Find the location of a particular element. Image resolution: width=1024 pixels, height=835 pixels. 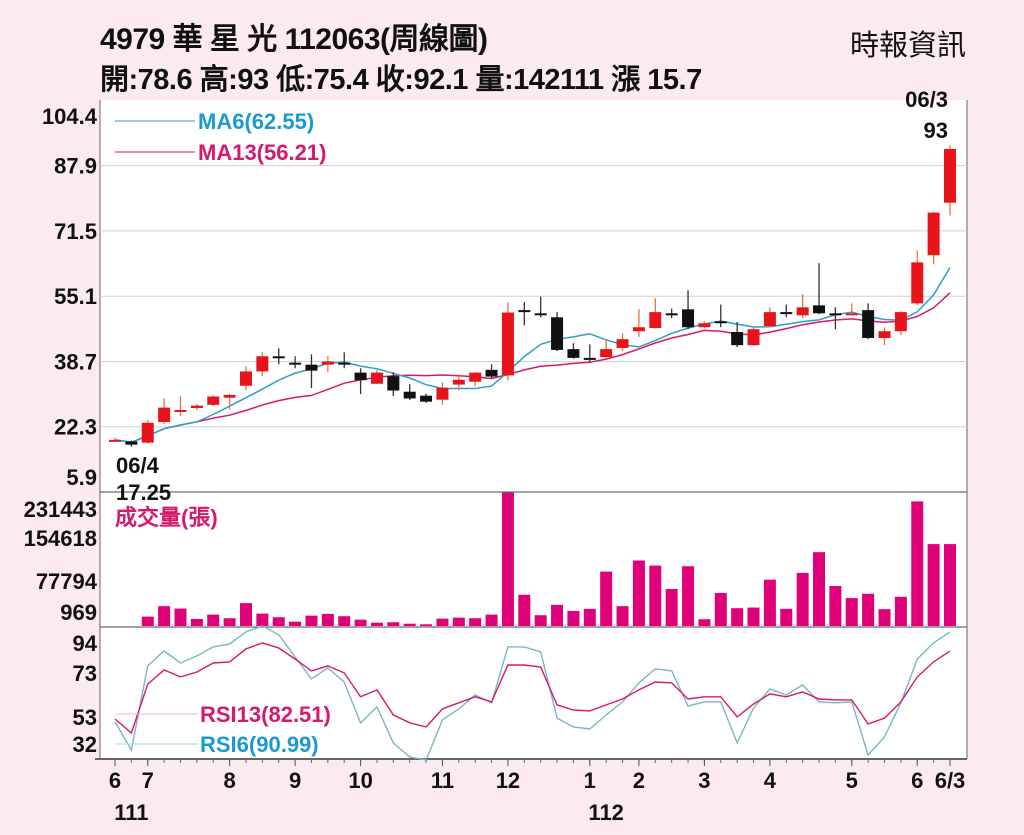

year-label: 111 is located at coordinates (131, 812).